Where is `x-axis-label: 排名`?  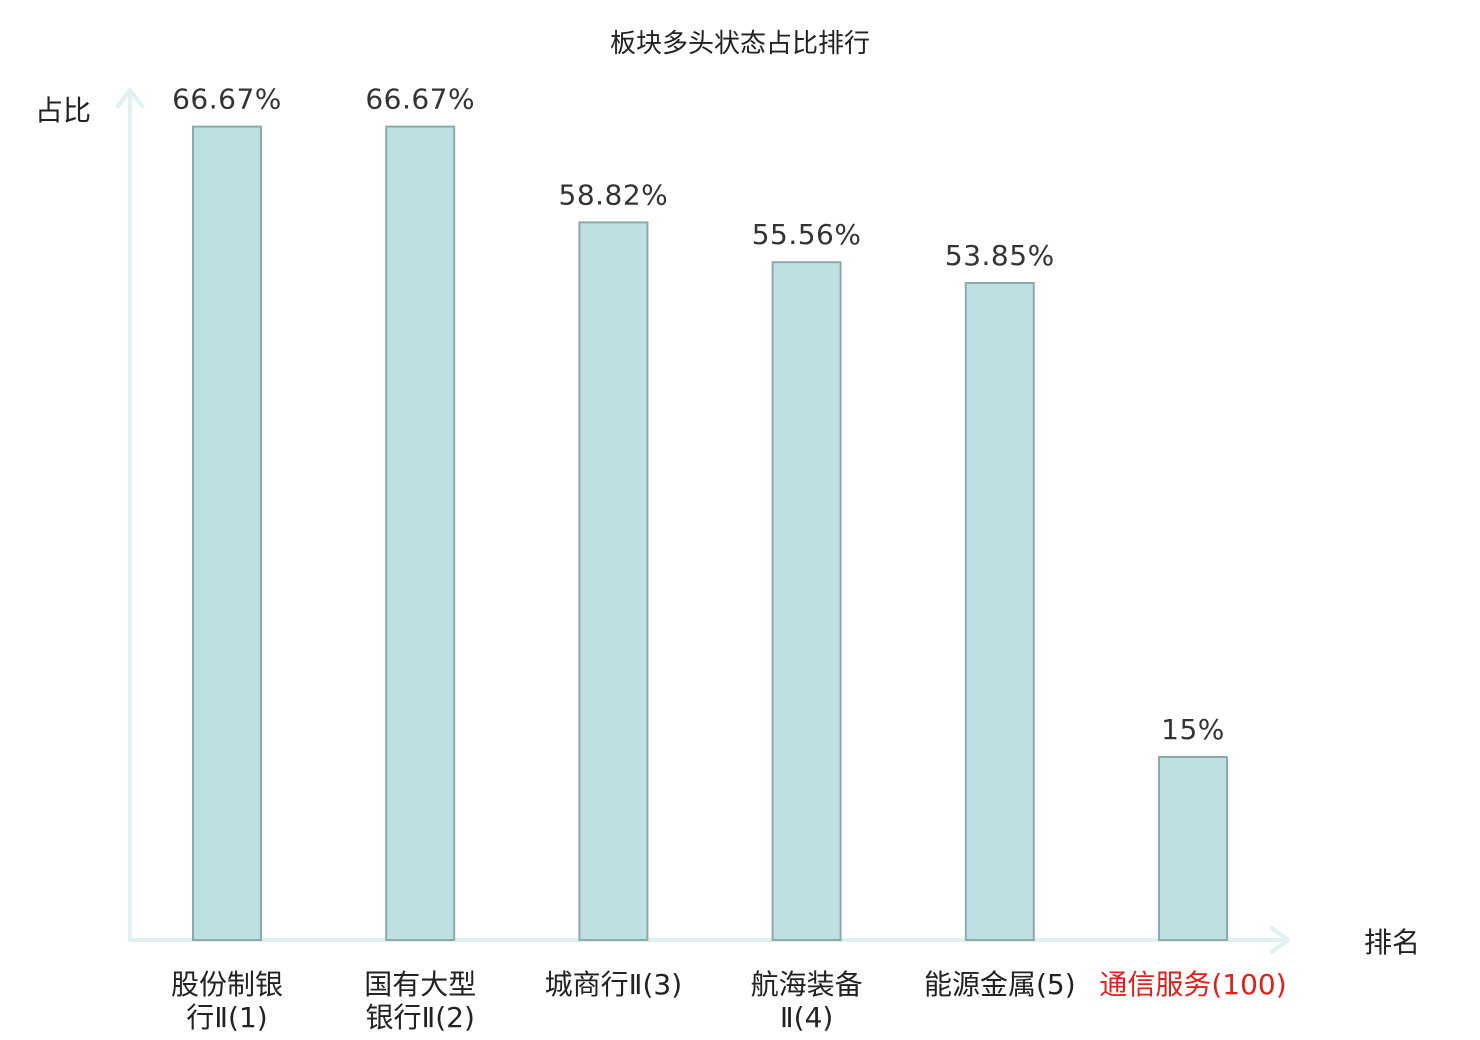 x-axis-label: 排名 is located at coordinates (1392, 942).